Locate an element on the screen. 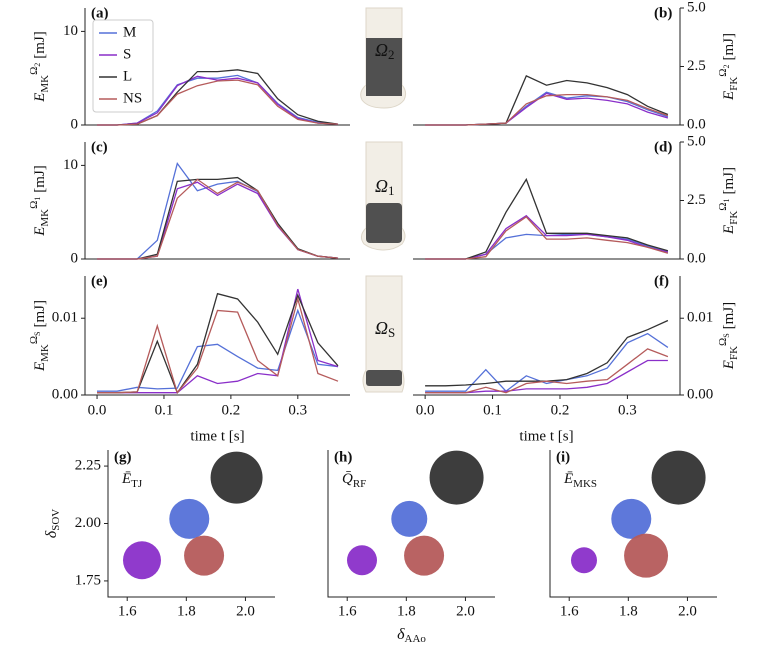  region-label: Ω1 is located at coordinates (385, 187).